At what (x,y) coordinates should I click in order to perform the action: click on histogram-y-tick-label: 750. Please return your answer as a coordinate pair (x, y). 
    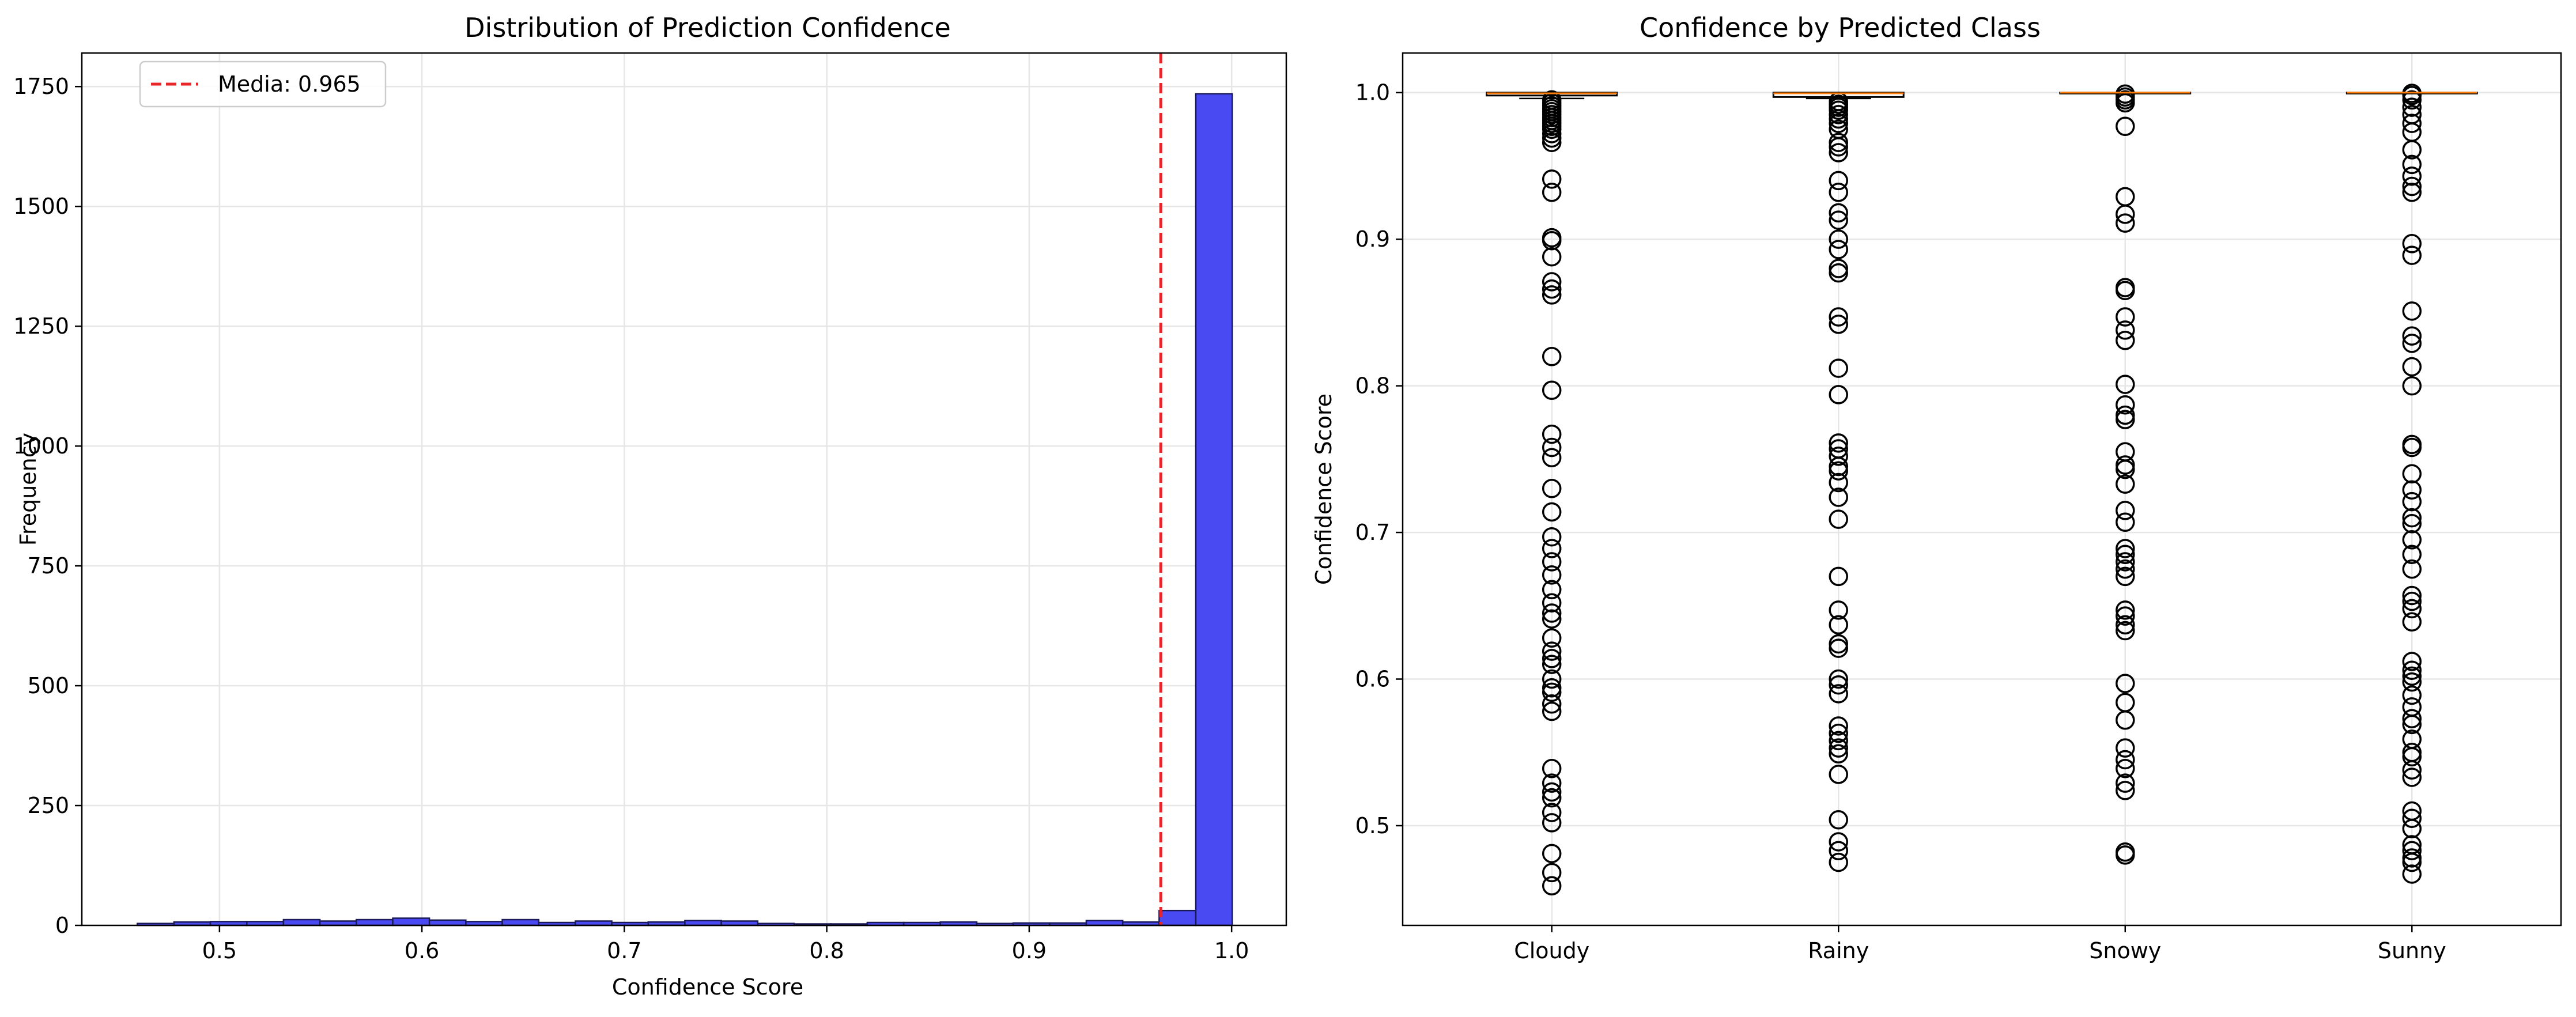
    Looking at the image, I should click on (48, 566).